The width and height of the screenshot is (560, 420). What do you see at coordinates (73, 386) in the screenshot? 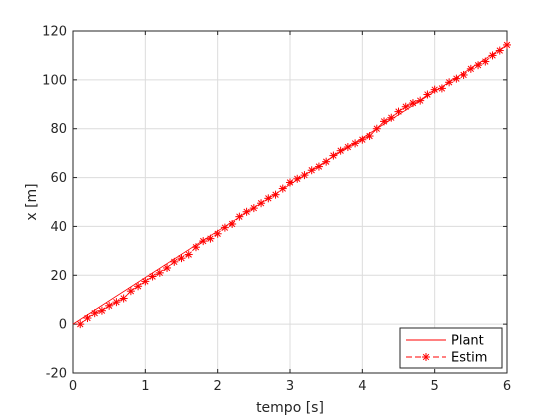
I see `x-tick-label: 0` at bounding box center [73, 386].